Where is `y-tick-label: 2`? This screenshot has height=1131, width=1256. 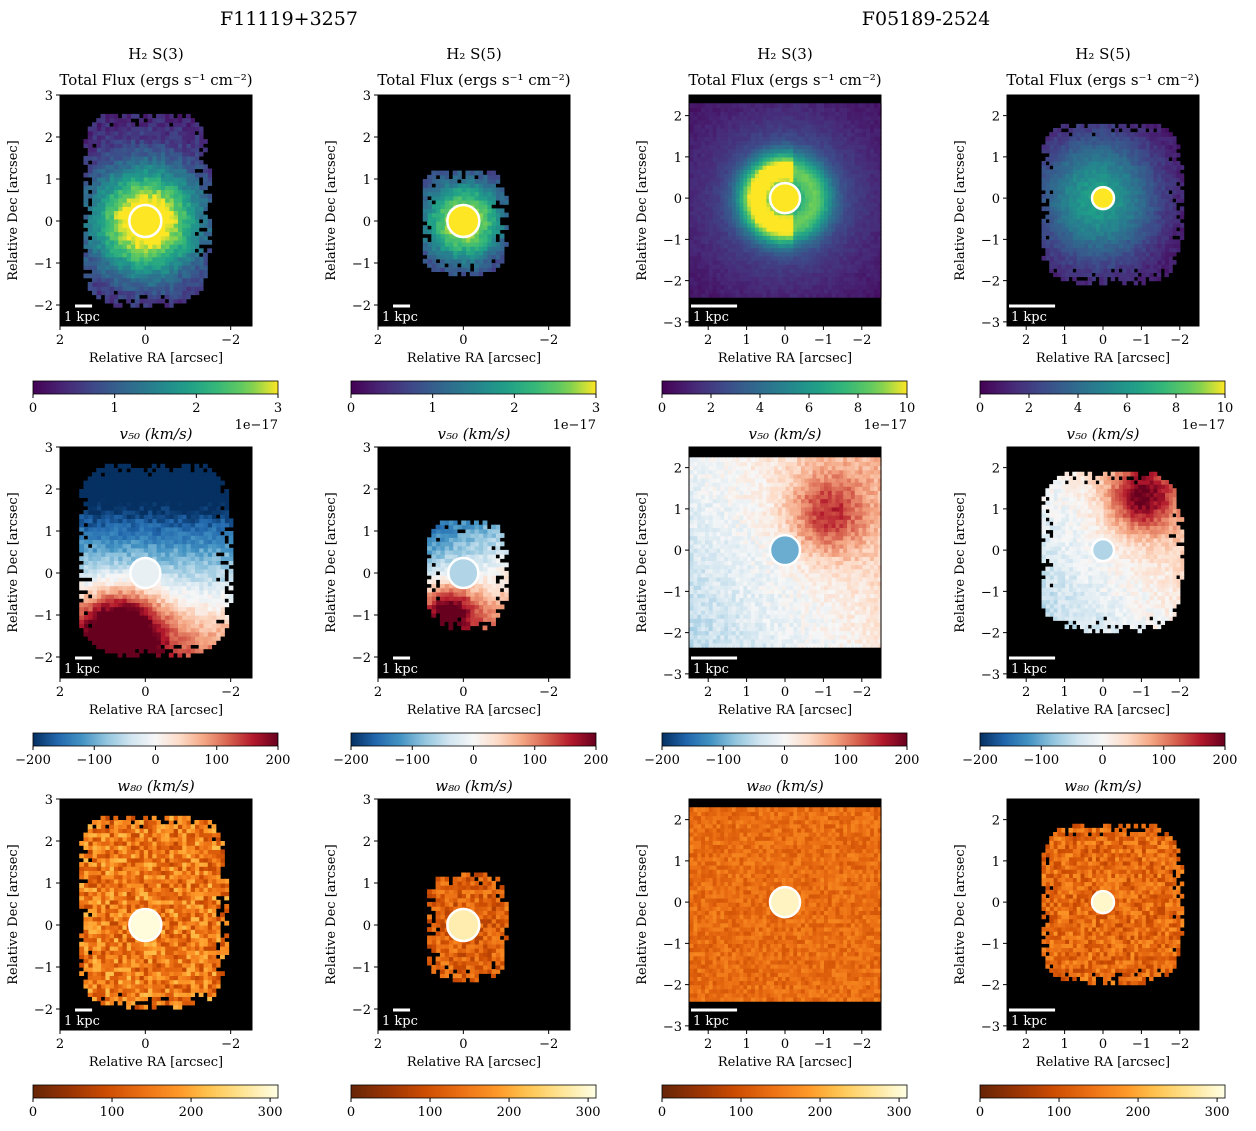
y-tick-label: 2 is located at coordinates (49, 138).